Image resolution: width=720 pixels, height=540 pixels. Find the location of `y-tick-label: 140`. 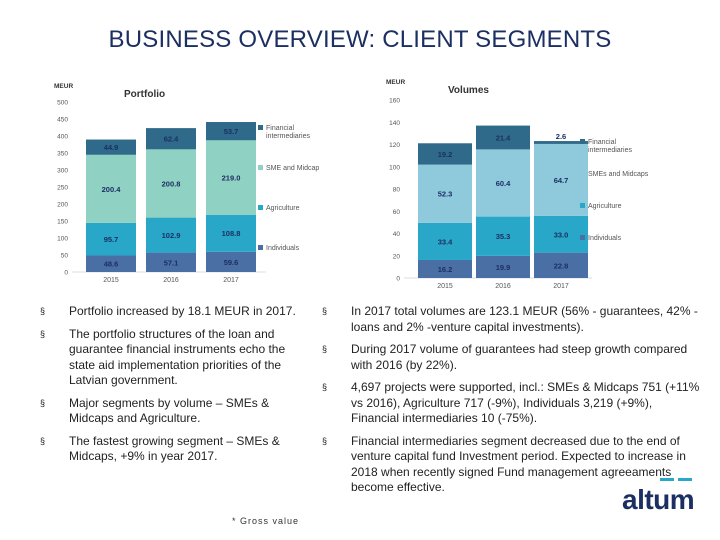

y-tick-label: 140 is located at coordinates (394, 123).